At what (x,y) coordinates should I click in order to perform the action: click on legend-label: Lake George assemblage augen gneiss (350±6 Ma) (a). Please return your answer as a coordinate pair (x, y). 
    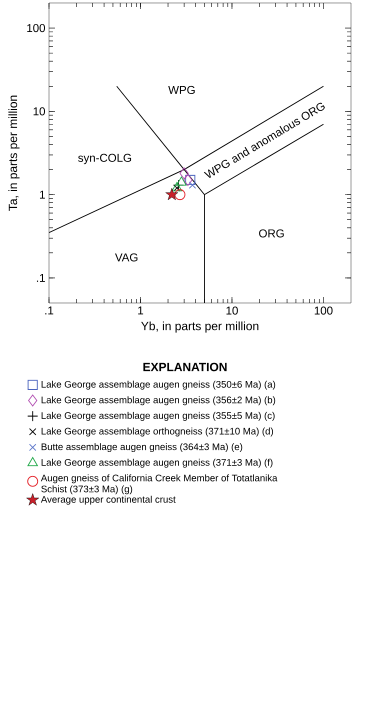
    Looking at the image, I should click on (159, 385).